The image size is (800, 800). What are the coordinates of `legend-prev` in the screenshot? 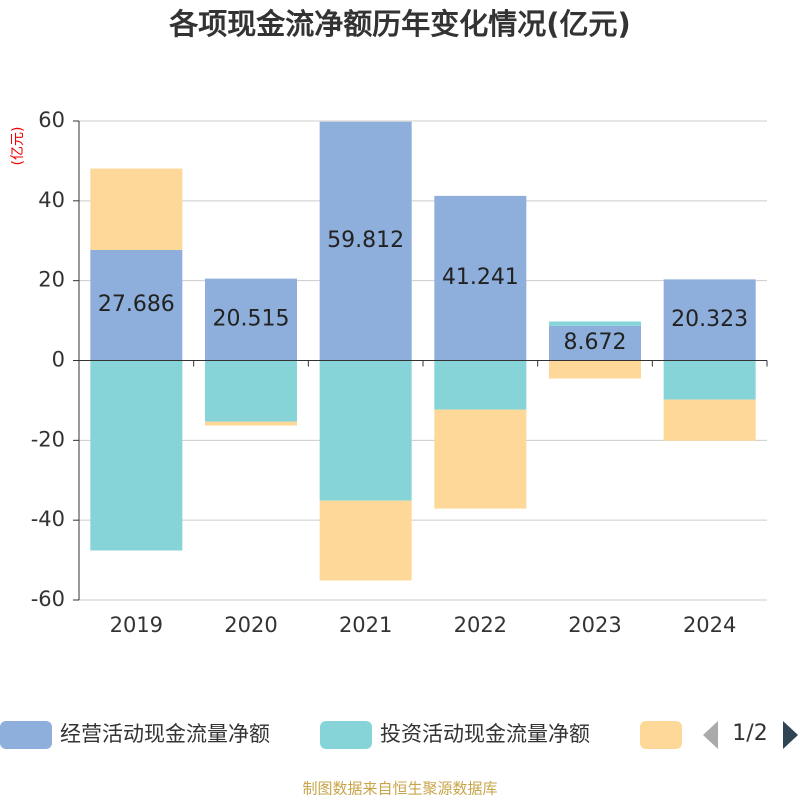 It's located at (710, 735).